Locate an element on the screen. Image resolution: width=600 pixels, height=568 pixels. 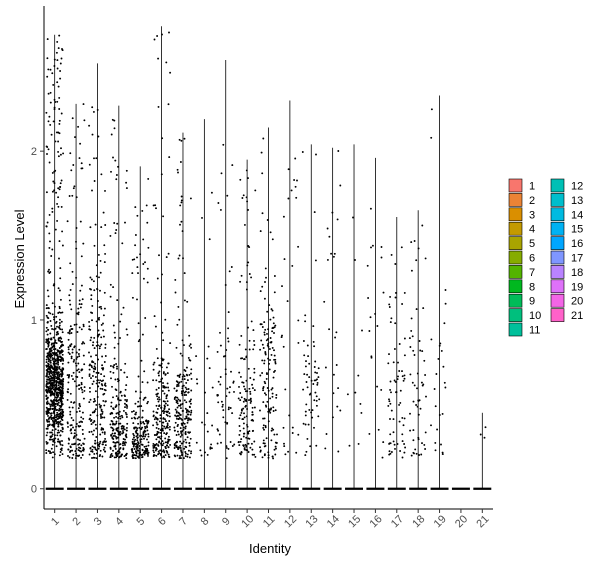
legend-label: 13 is located at coordinates (577, 201).